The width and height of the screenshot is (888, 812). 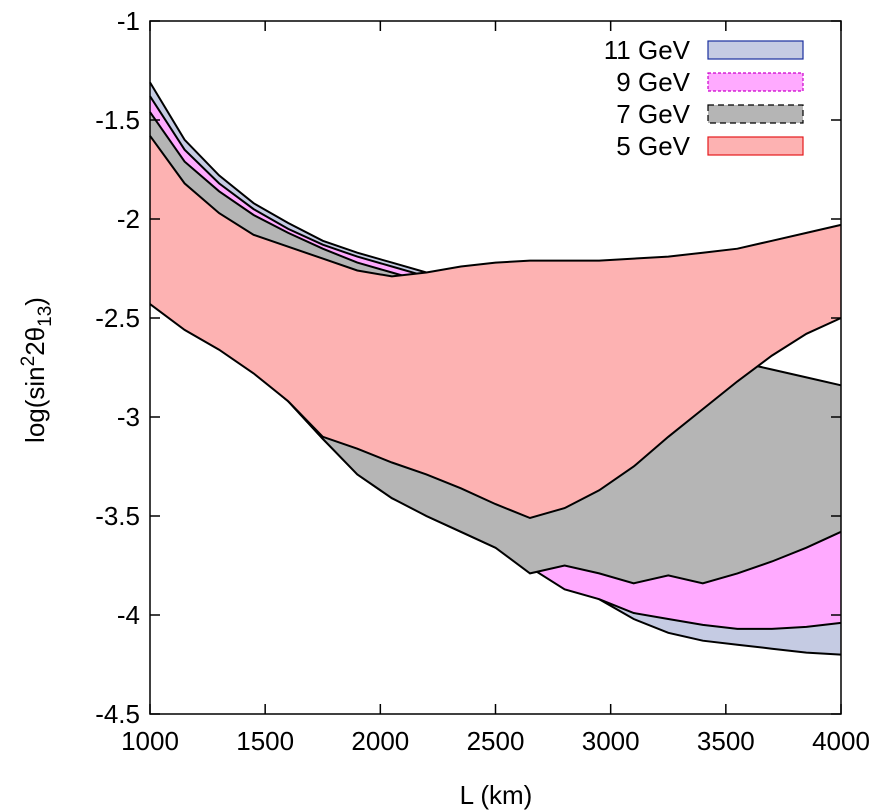 What do you see at coordinates (45, 316) in the screenshot?
I see `y-axis-title-sub: 13` at bounding box center [45, 316].